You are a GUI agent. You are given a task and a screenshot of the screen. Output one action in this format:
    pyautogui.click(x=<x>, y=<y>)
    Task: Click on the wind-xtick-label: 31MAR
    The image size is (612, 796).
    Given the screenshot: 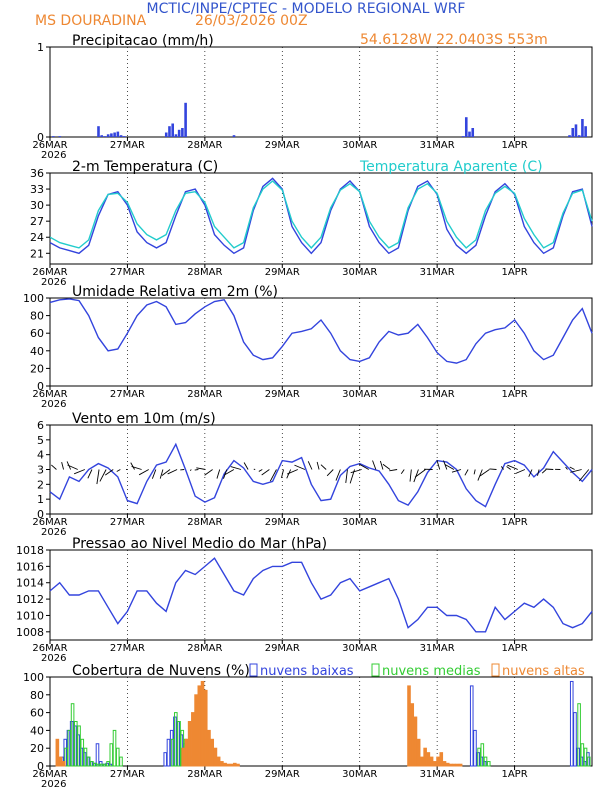 What is the action you would take?
    pyautogui.click(x=437, y=522)
    